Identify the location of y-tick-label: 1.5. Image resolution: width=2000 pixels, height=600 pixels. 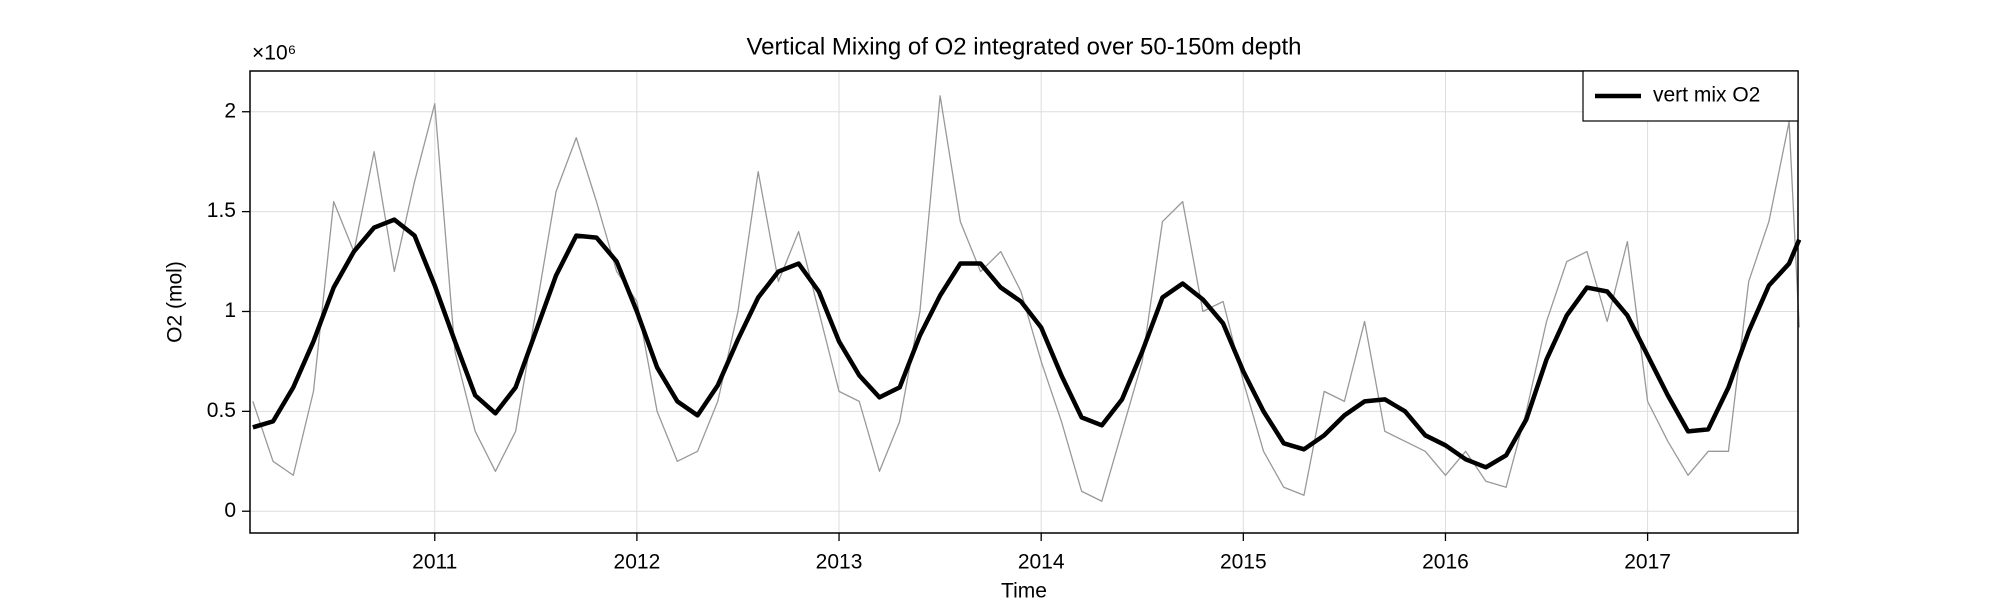
(221, 210).